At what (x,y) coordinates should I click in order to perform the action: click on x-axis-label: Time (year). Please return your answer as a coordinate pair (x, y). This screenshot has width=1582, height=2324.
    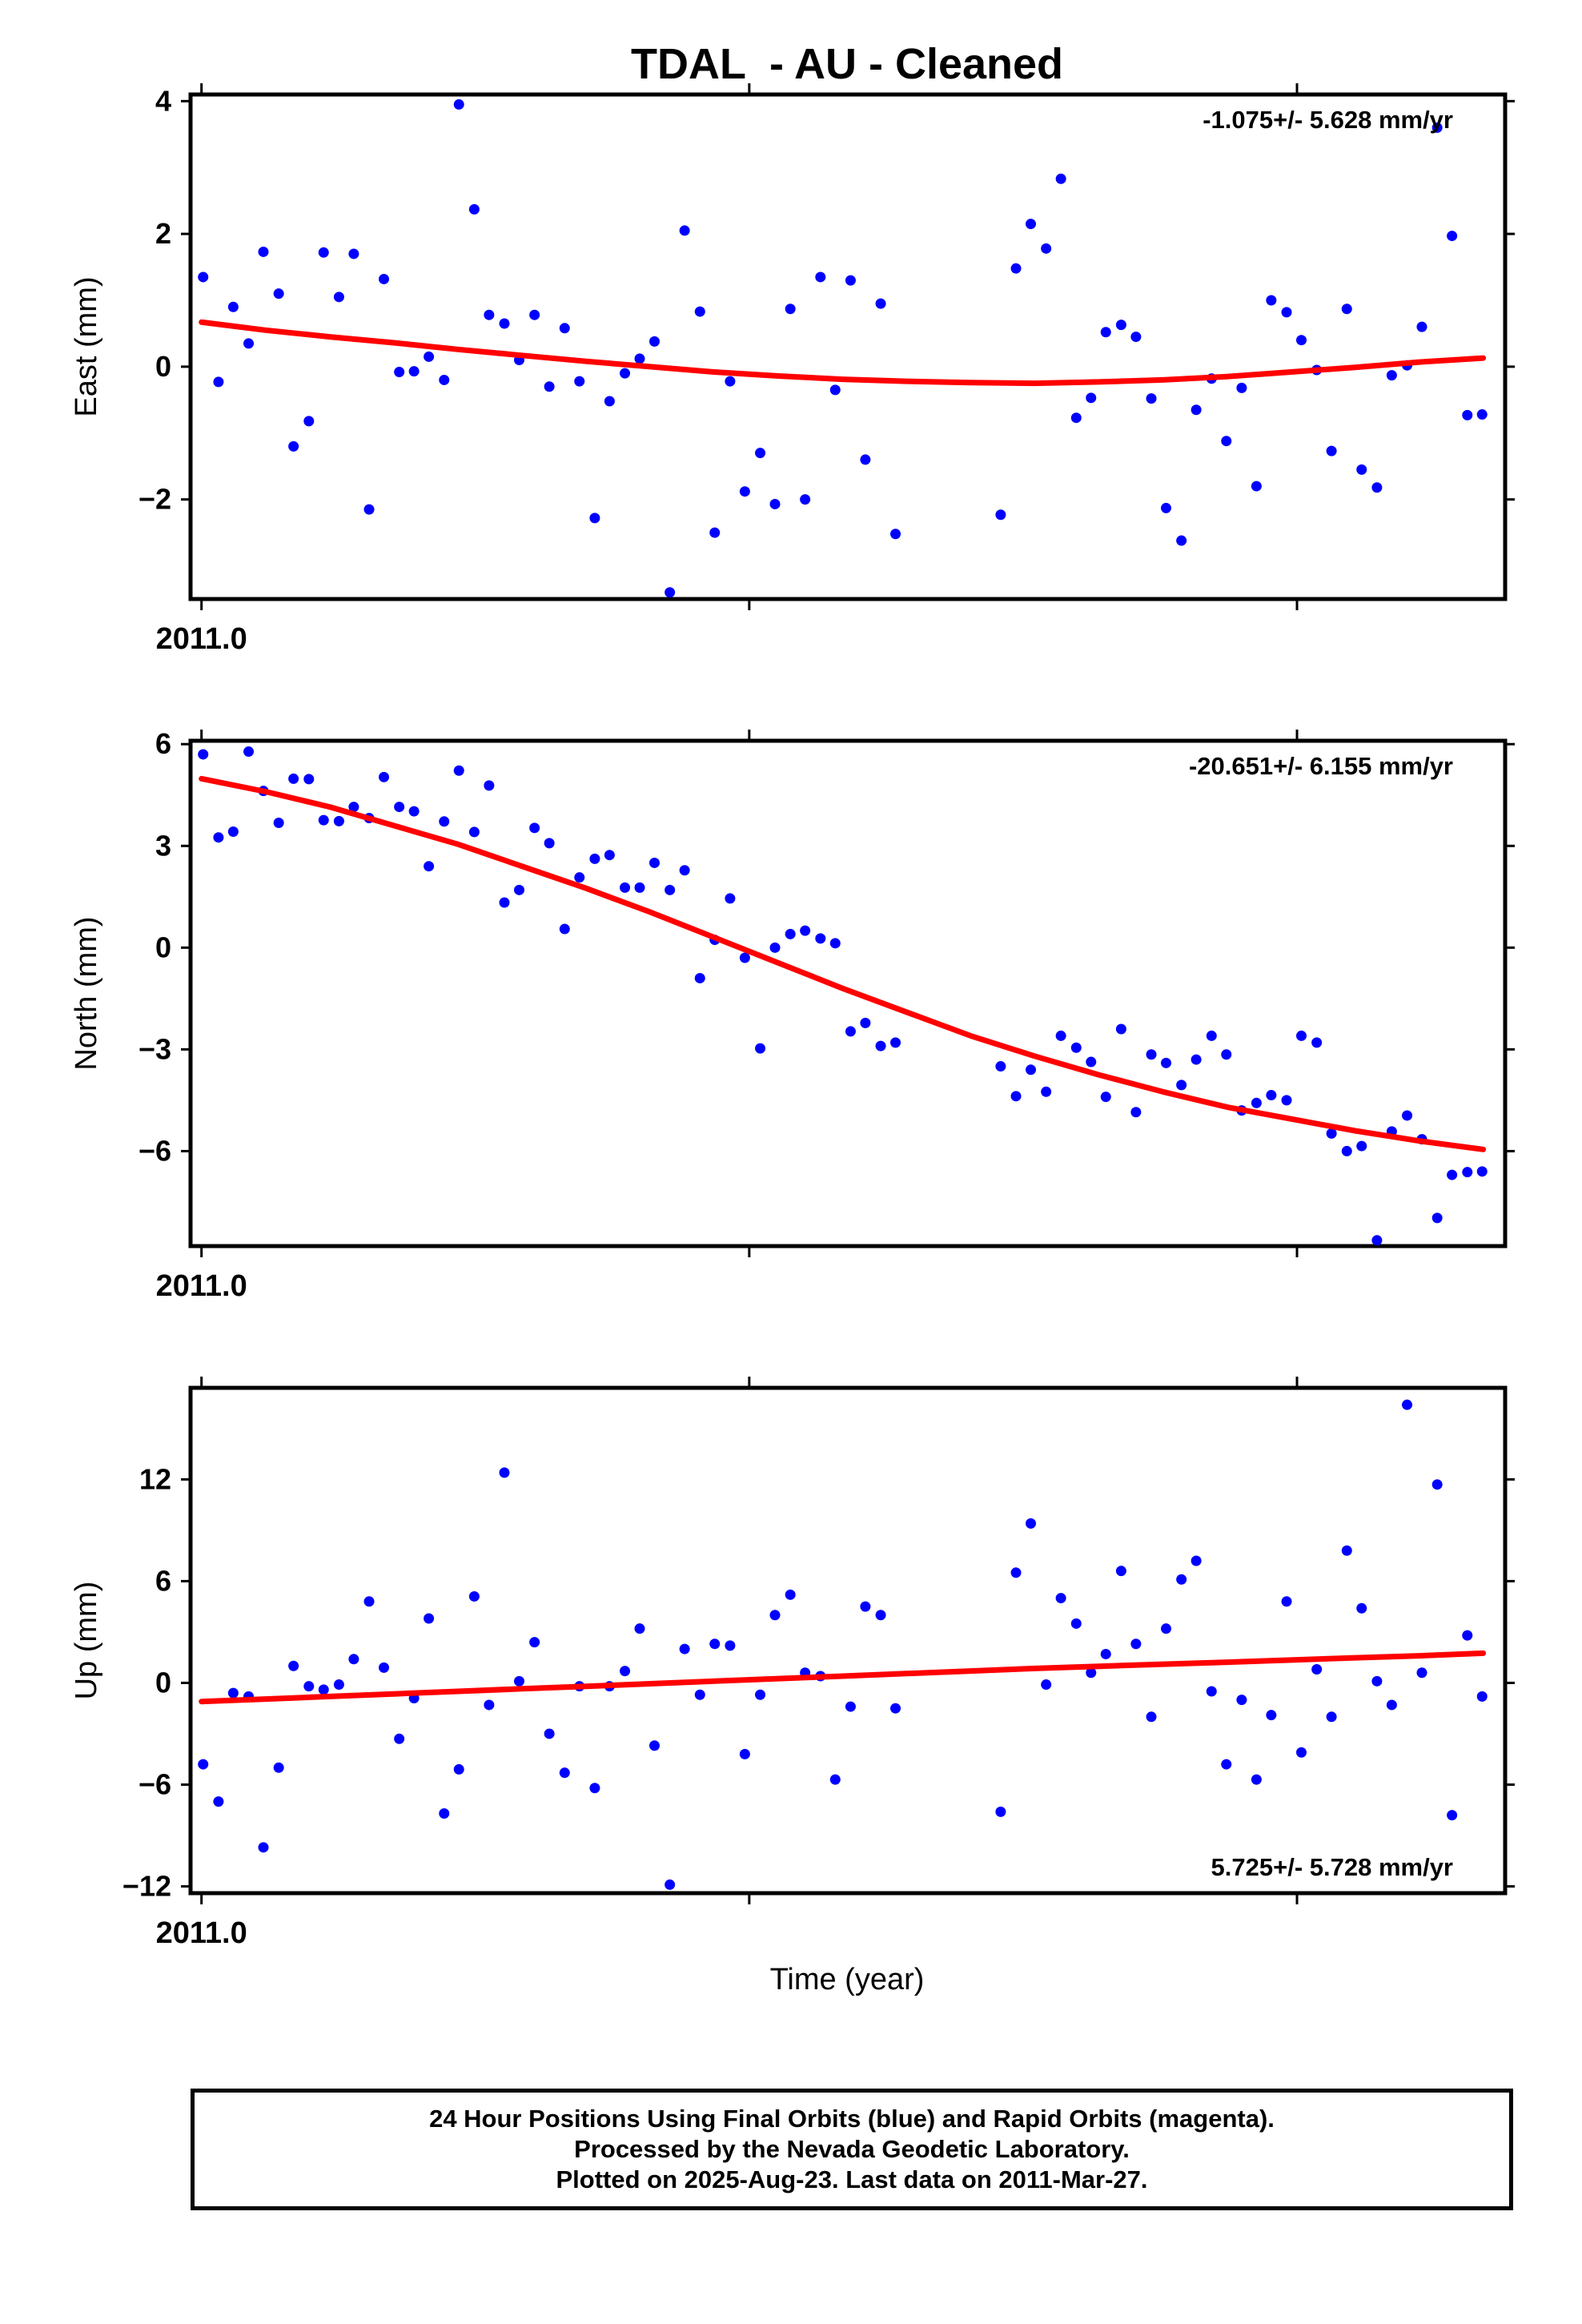
    Looking at the image, I should click on (847, 1979).